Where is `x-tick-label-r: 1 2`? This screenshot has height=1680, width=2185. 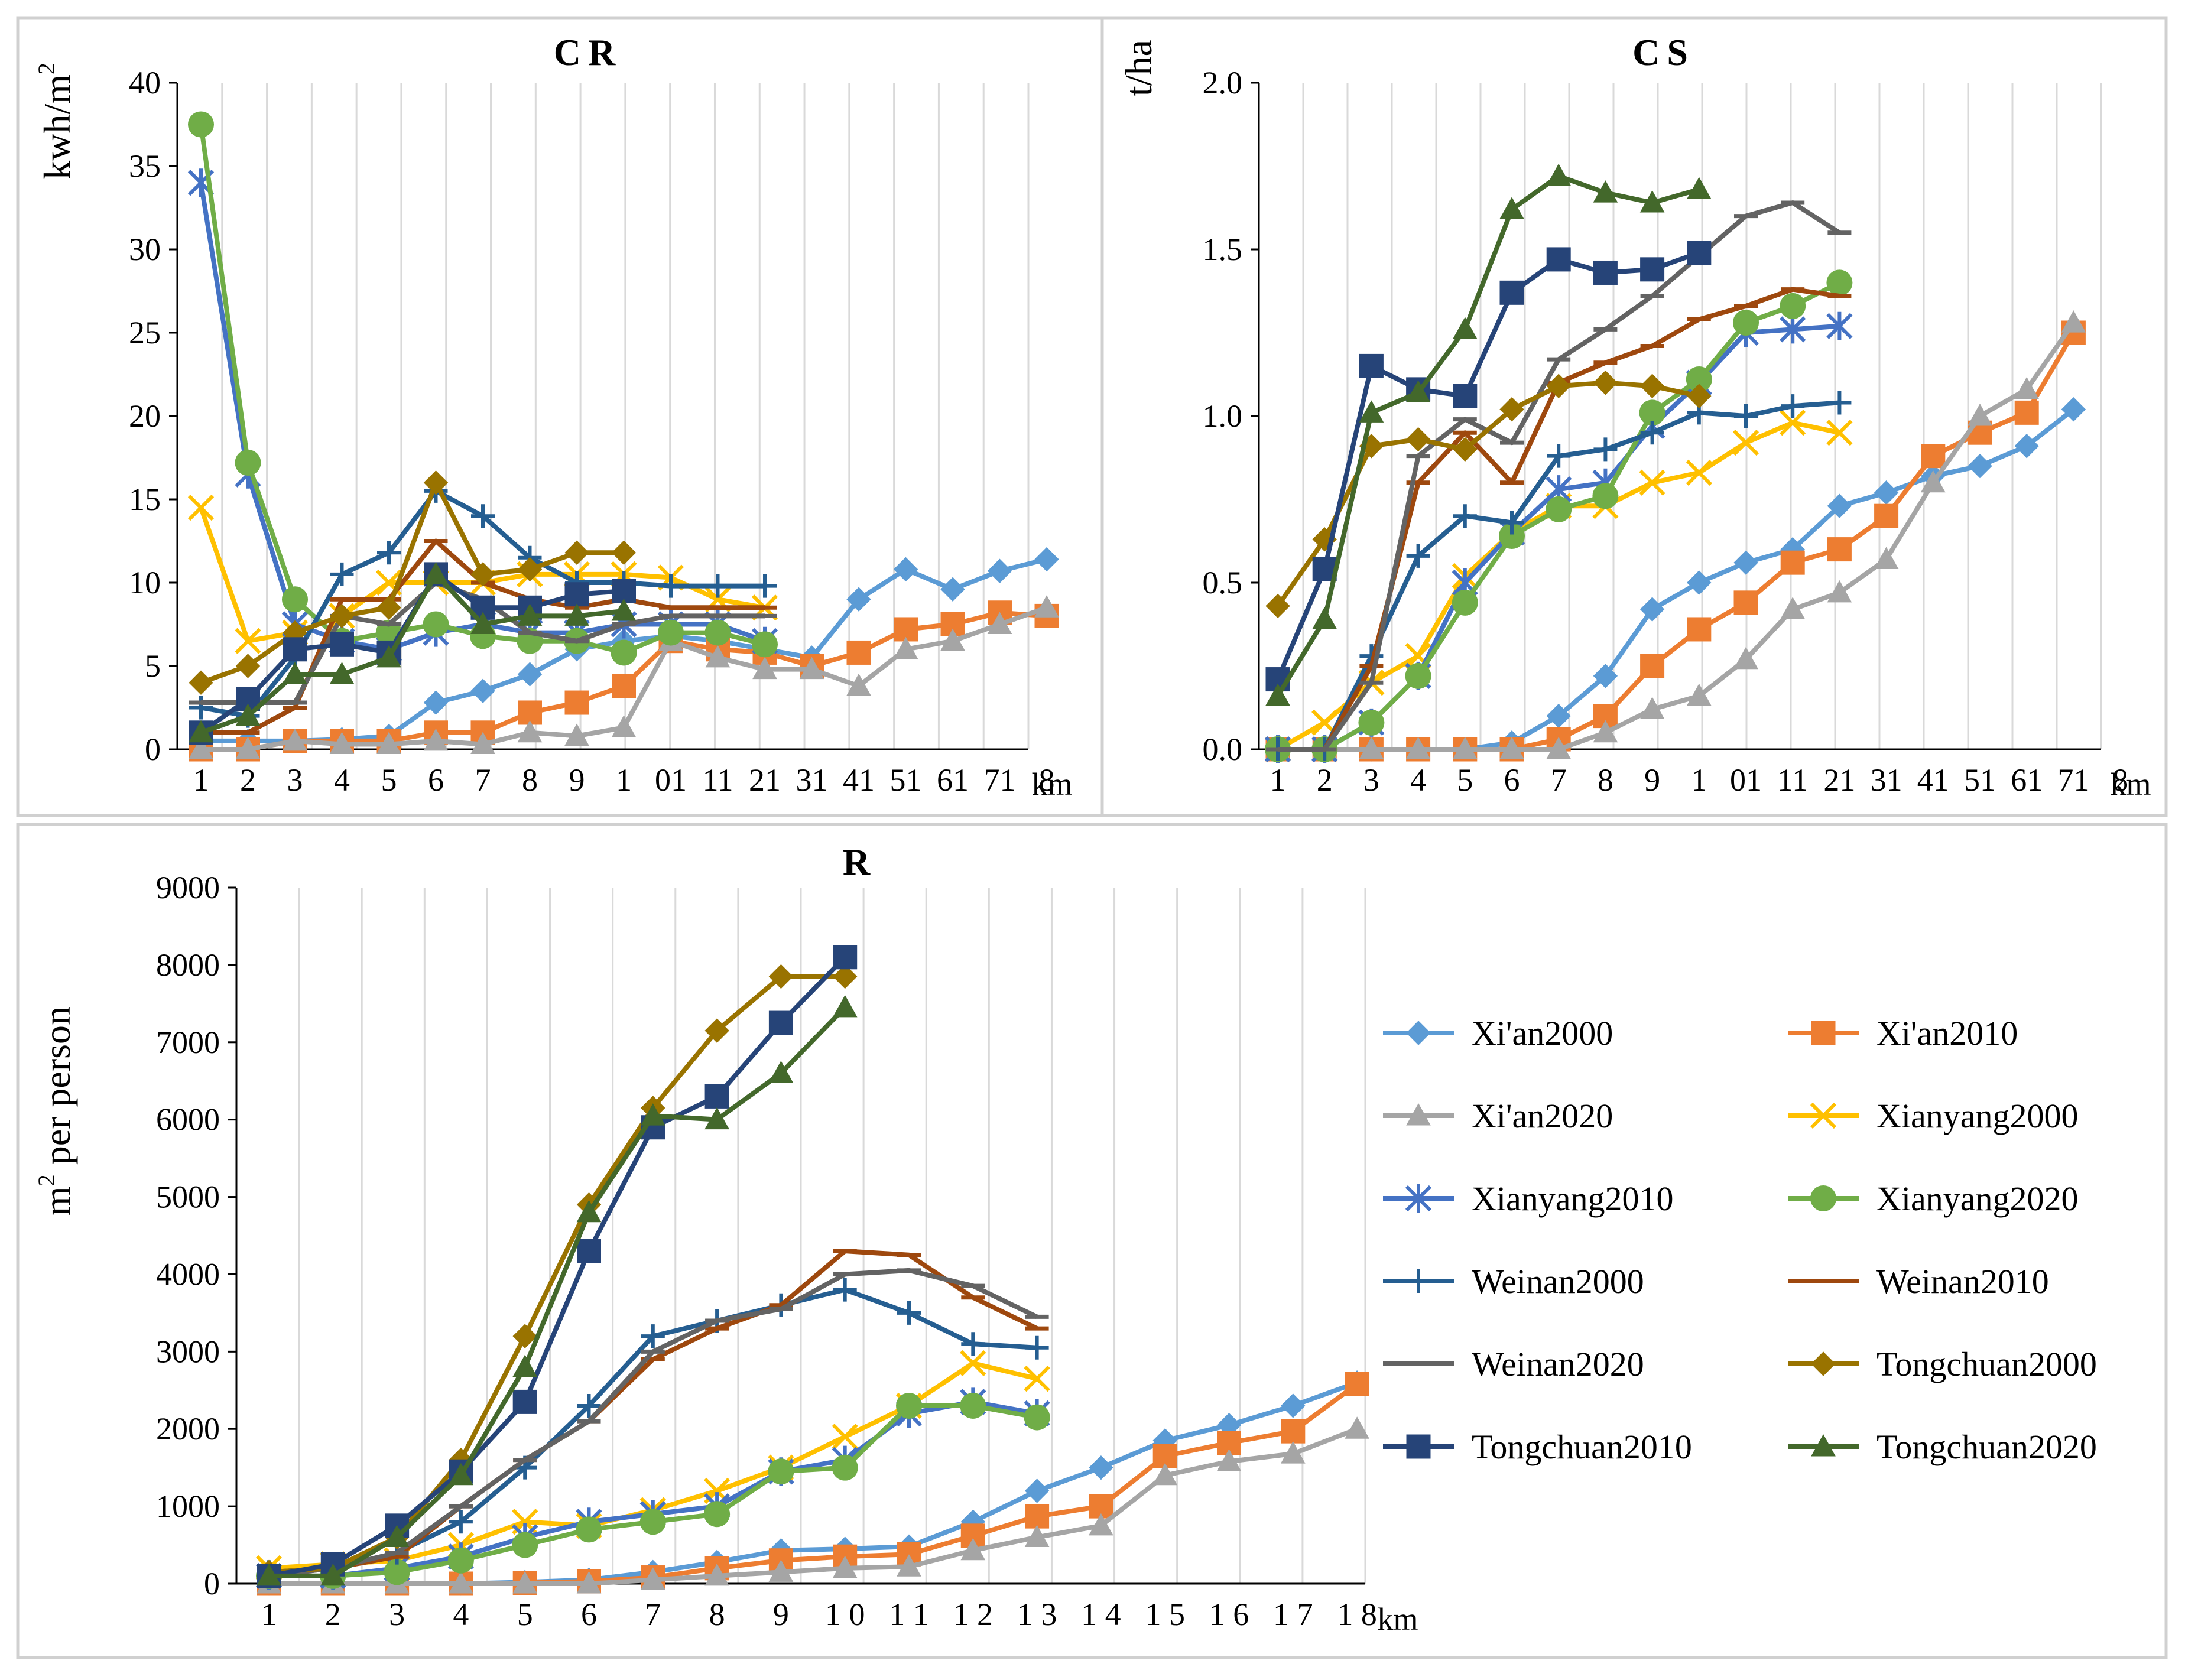 x-tick-label-r: 1 2 is located at coordinates (973, 1614).